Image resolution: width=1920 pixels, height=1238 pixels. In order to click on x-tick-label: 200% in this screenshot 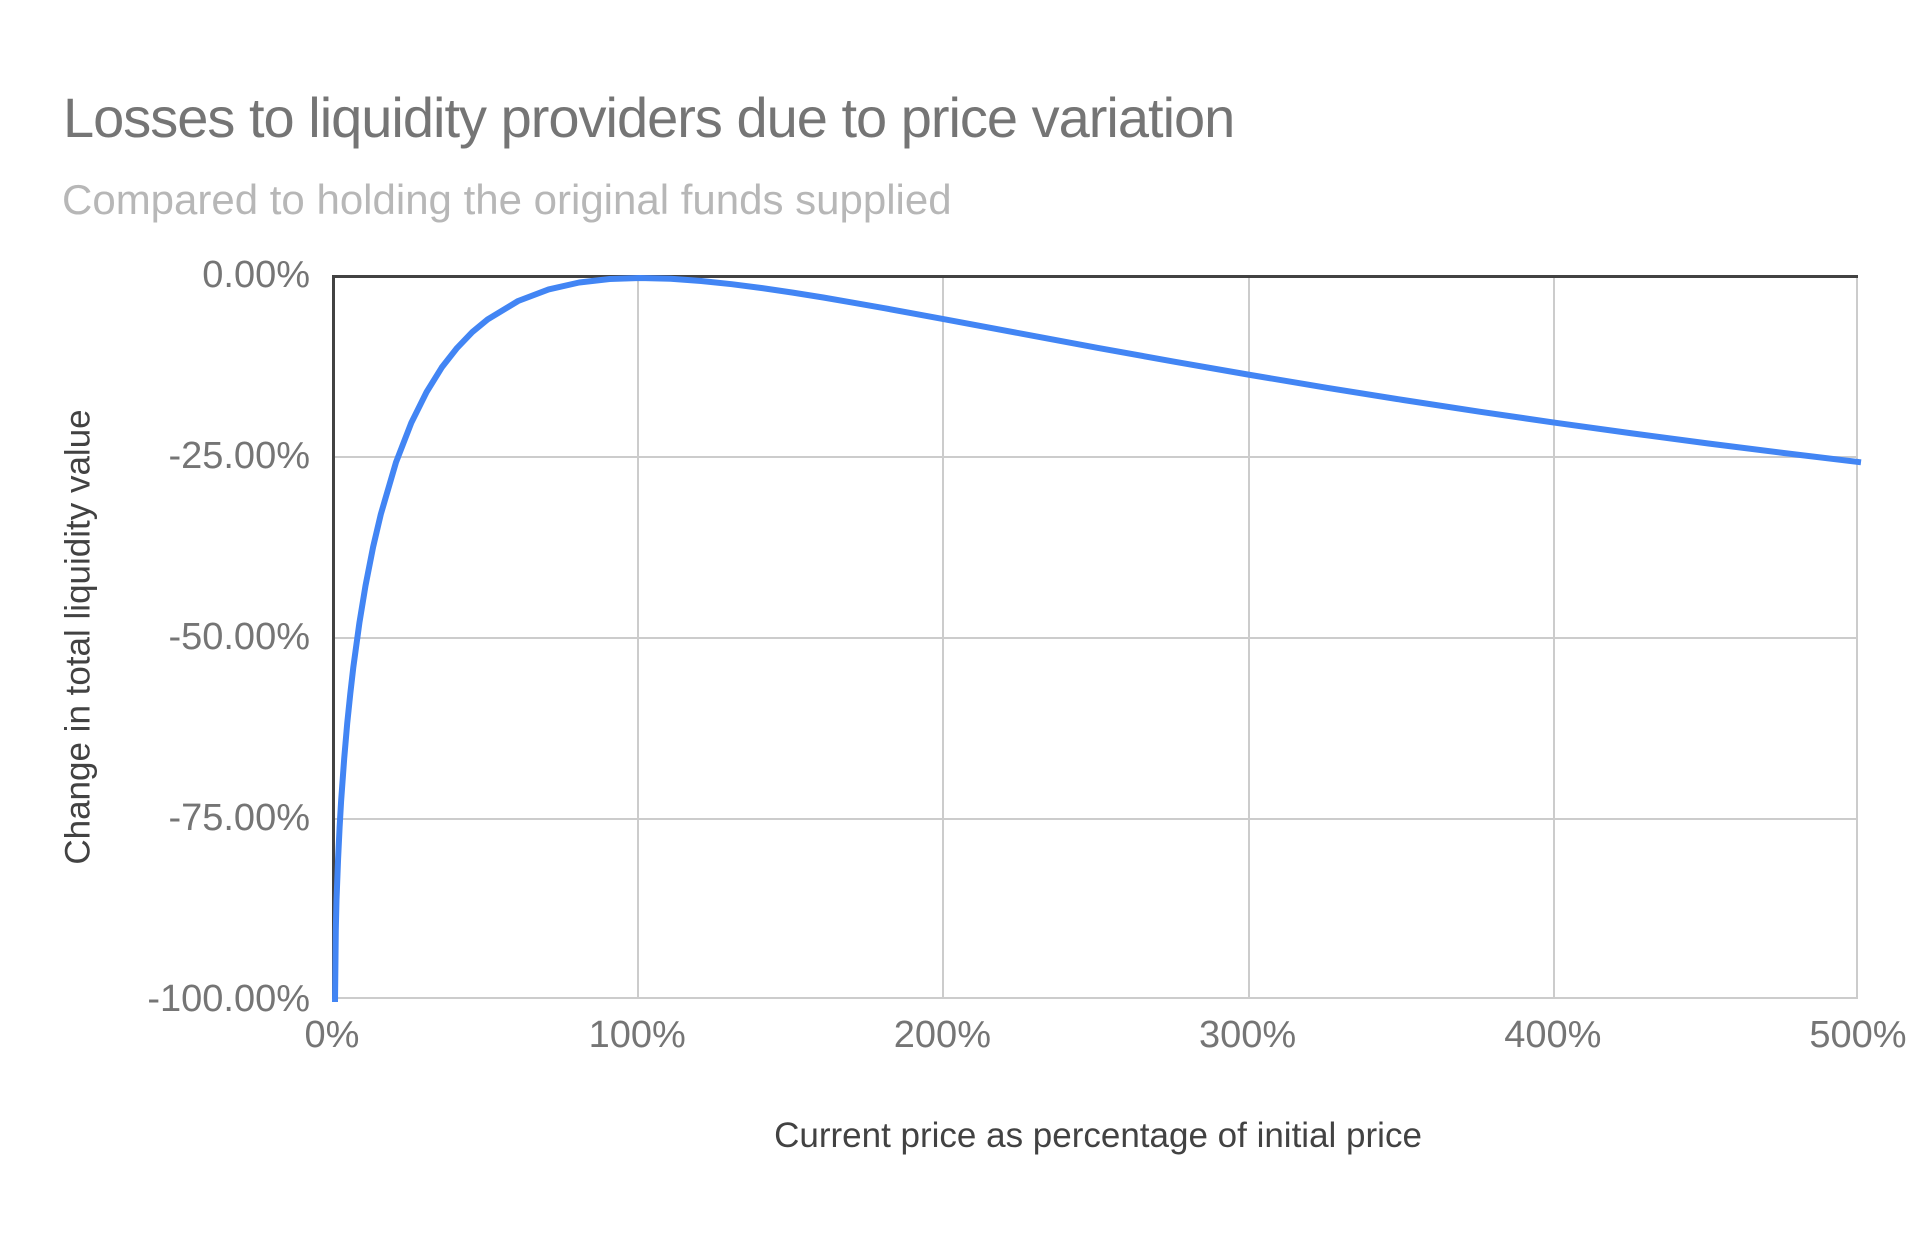, I will do `click(942, 1035)`.